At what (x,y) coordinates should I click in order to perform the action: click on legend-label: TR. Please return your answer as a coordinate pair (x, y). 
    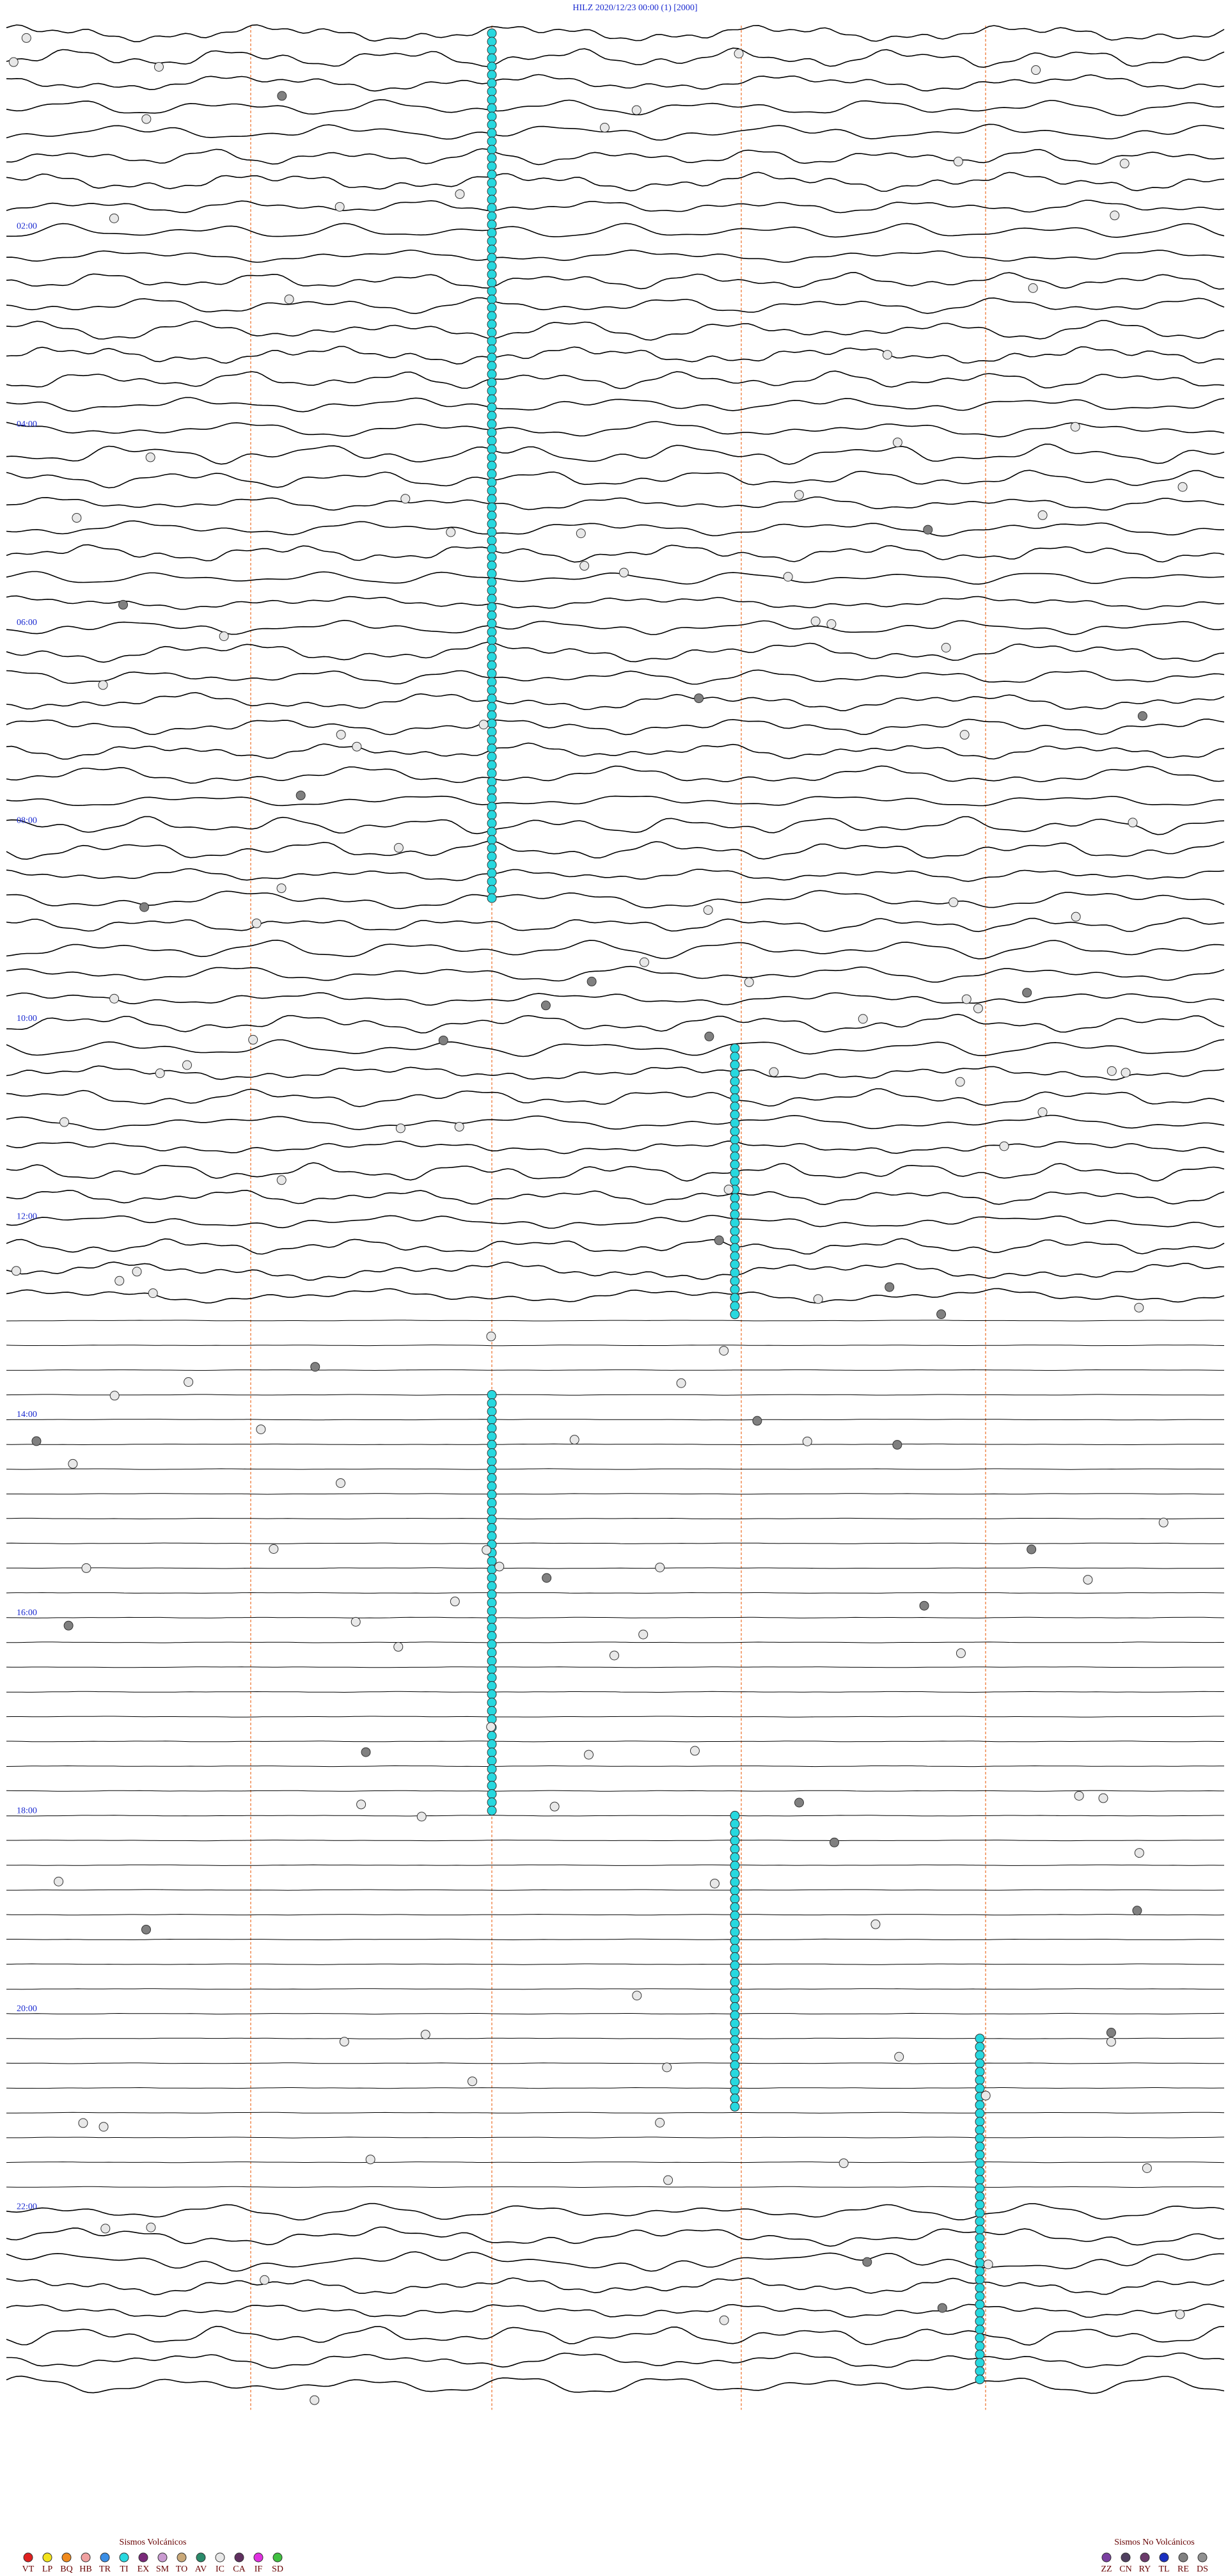
    Looking at the image, I should click on (105, 2569).